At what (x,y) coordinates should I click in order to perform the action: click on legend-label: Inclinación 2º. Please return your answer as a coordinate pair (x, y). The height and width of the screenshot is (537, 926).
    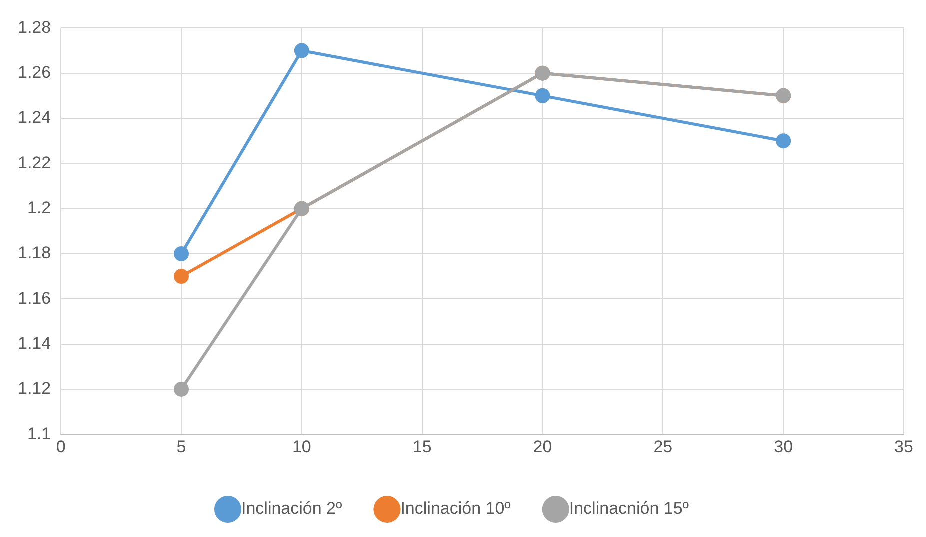
    Looking at the image, I should click on (292, 508).